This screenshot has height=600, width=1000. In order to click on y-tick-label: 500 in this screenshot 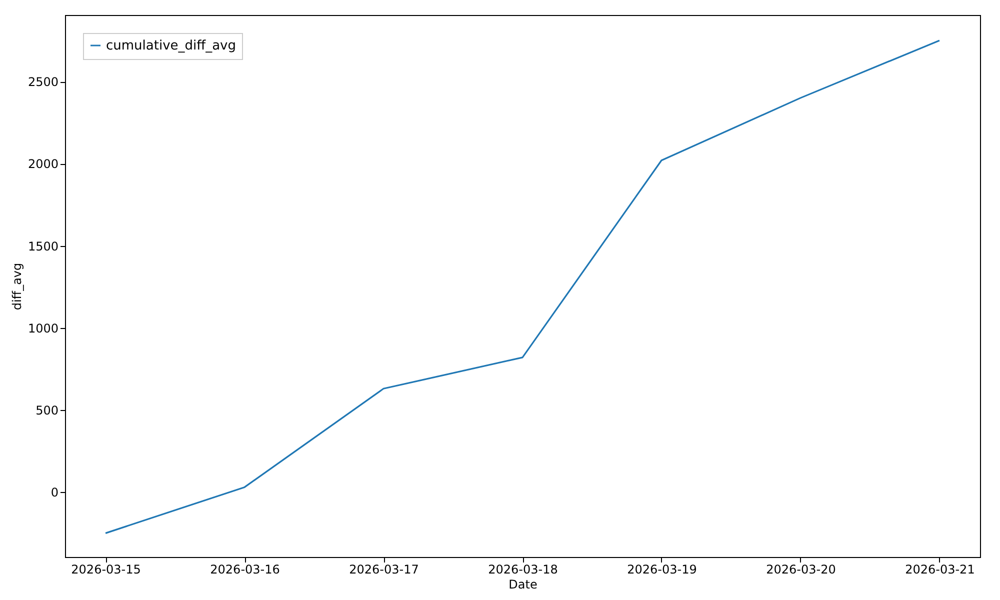, I will do `click(47, 411)`.